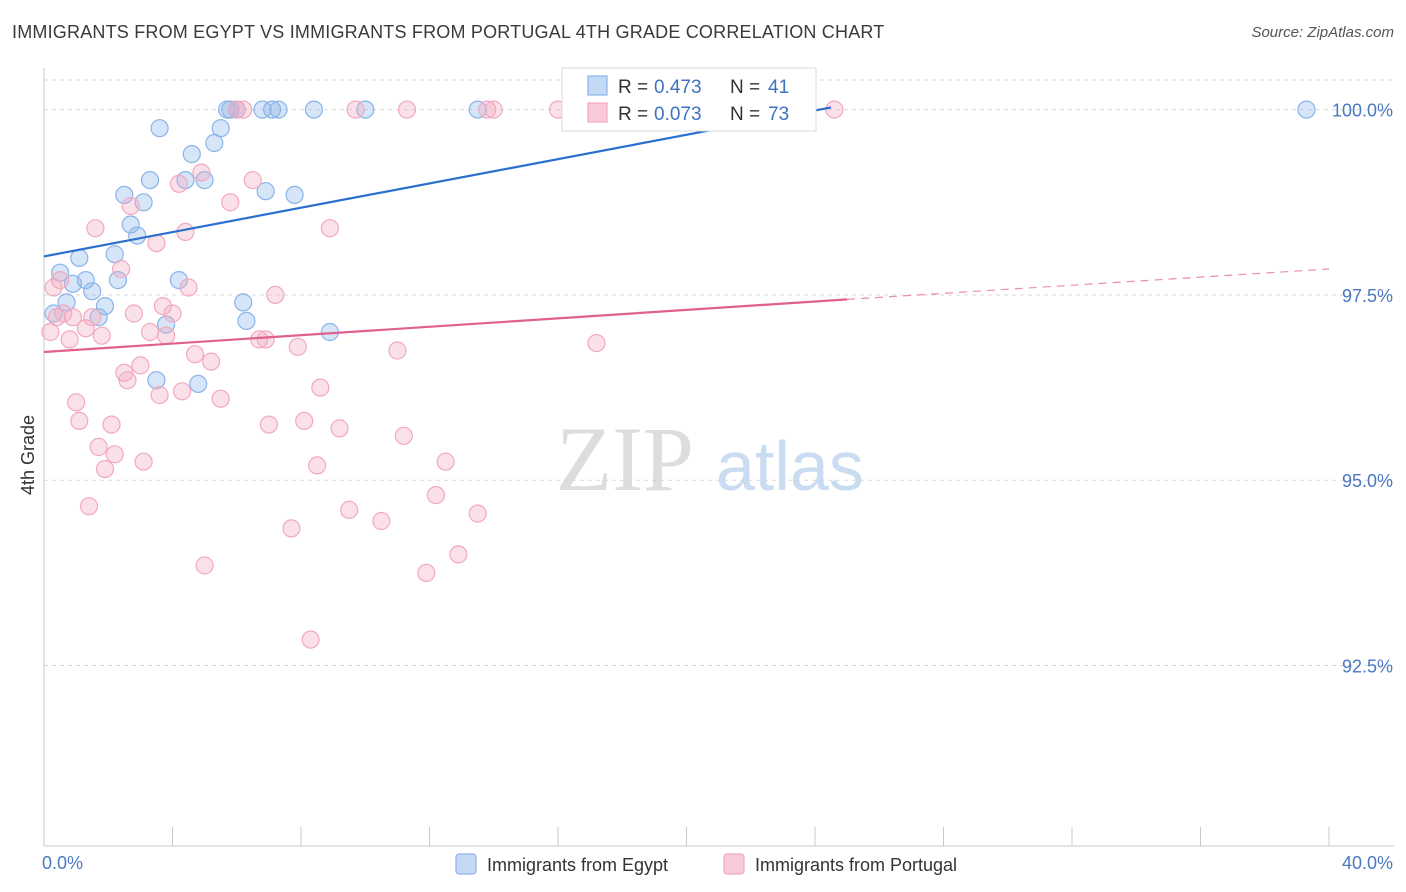 This screenshot has height=892, width=1406. I want to click on watermark: ZIP atlas, so click(710, 459).